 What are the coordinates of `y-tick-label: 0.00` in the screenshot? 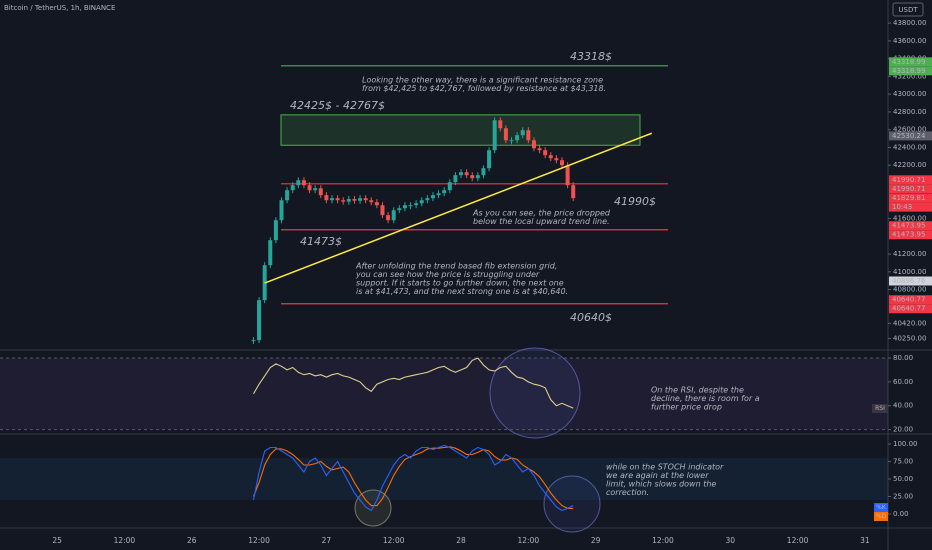 It's located at (901, 514).